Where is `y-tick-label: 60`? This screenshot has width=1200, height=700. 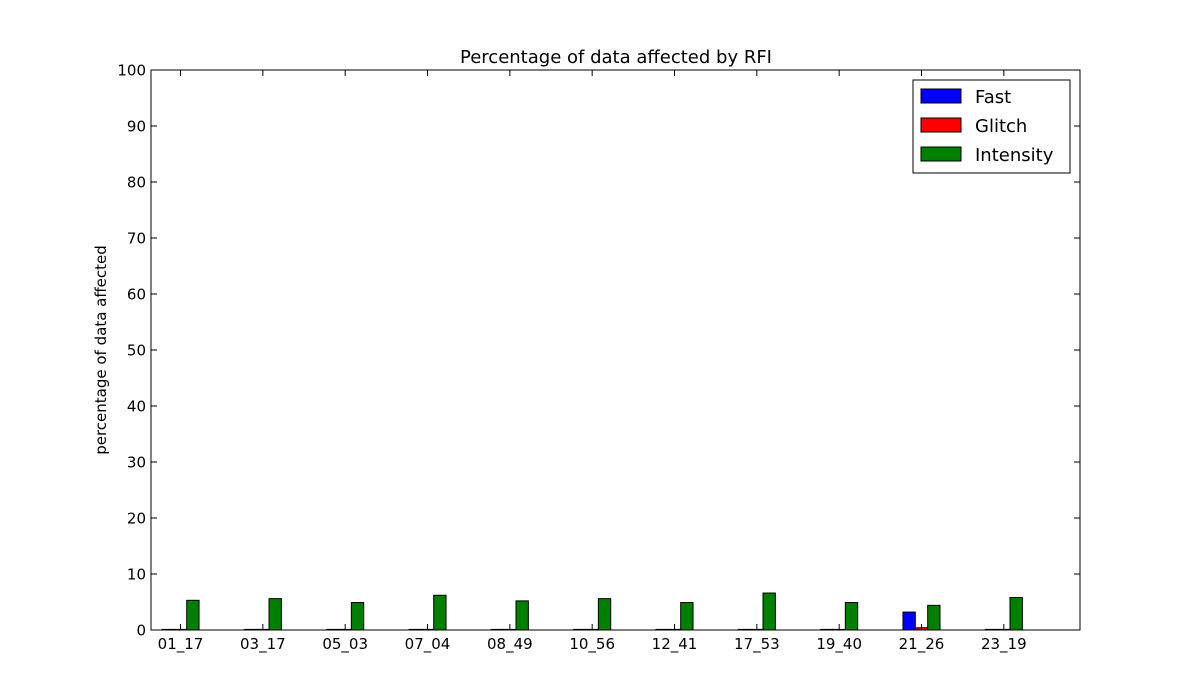 y-tick-label: 60 is located at coordinates (136, 295).